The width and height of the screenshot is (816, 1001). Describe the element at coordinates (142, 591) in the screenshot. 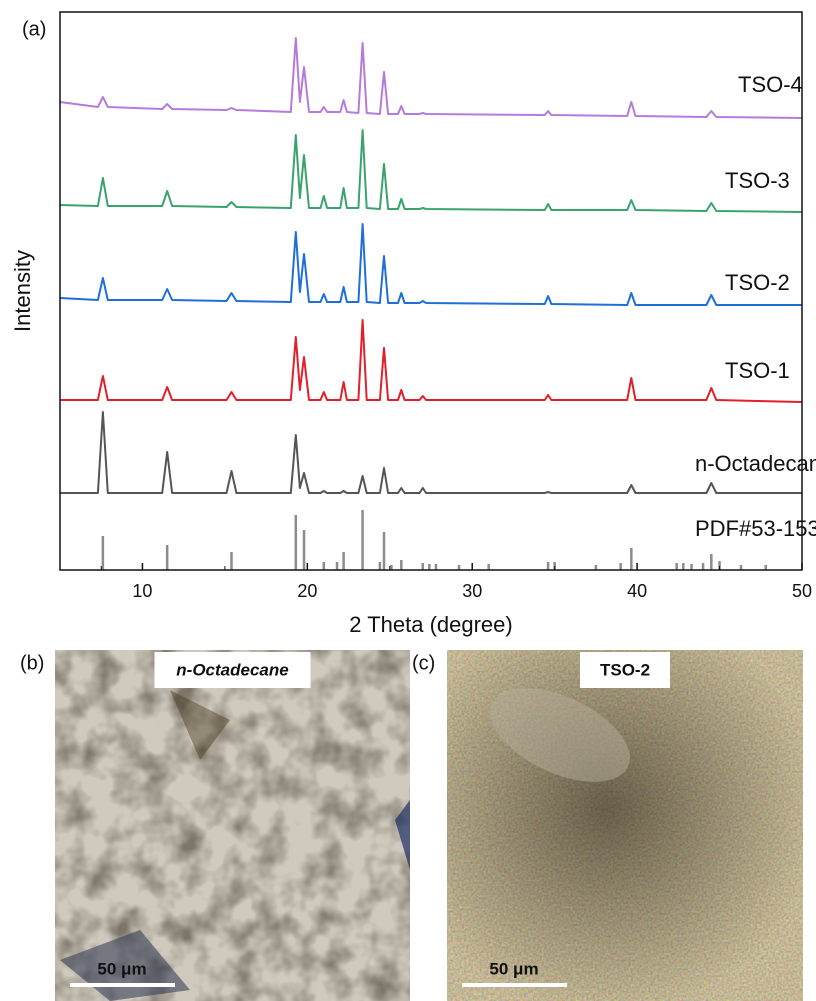

I see `x-tick-label: 10` at that location.